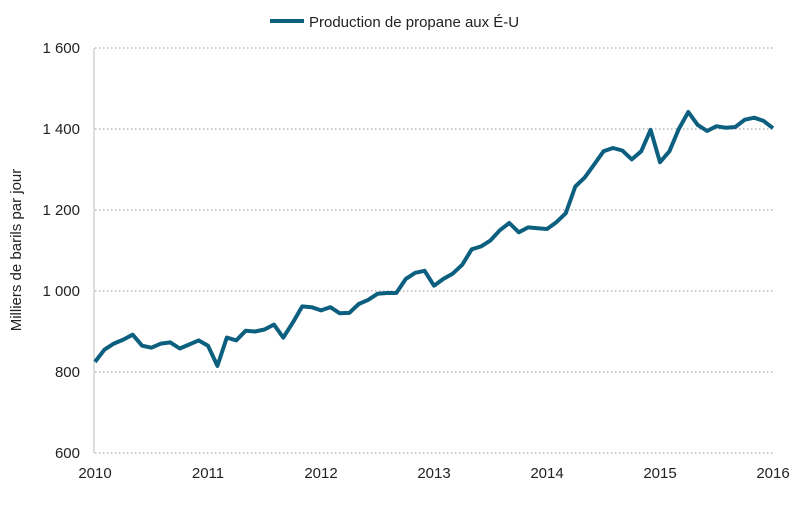 The width and height of the screenshot is (800, 506). I want to click on y-axis-label: Milliers de barils par jour, so click(16, 250).